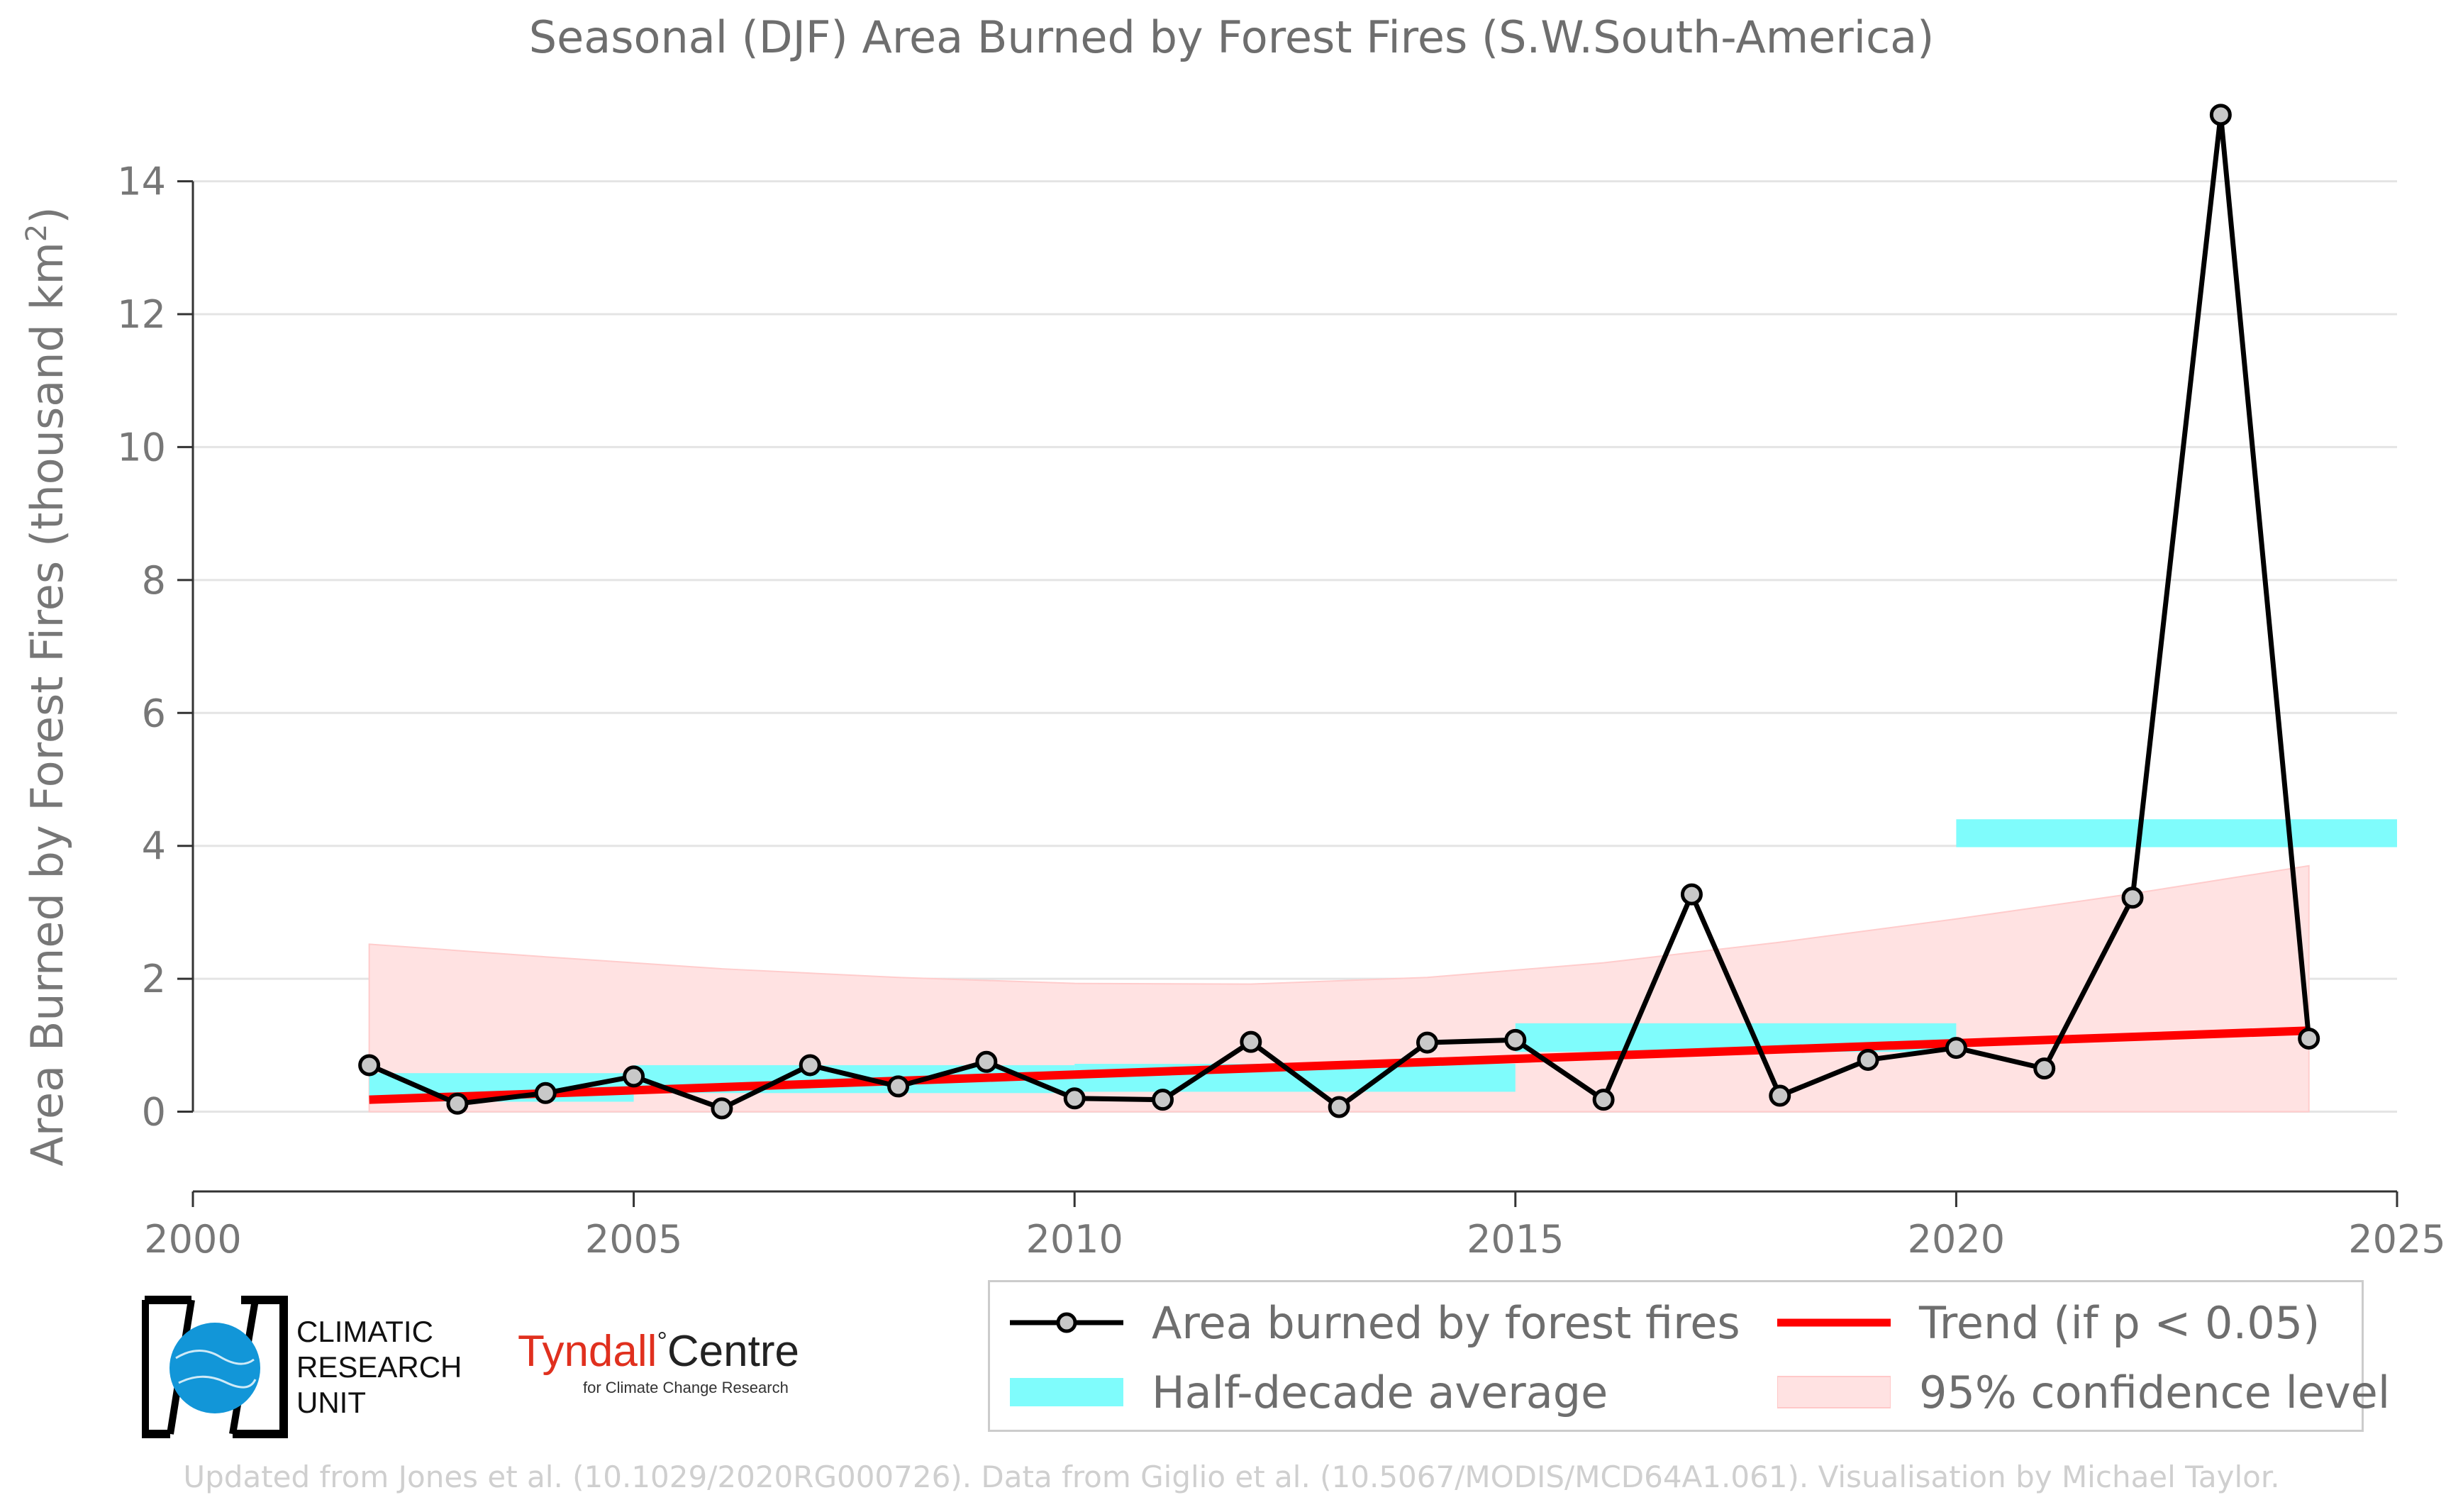 The image size is (2463, 1512). I want to click on legend-label-area-burned: Area burned by forest fires, so click(1446, 1322).